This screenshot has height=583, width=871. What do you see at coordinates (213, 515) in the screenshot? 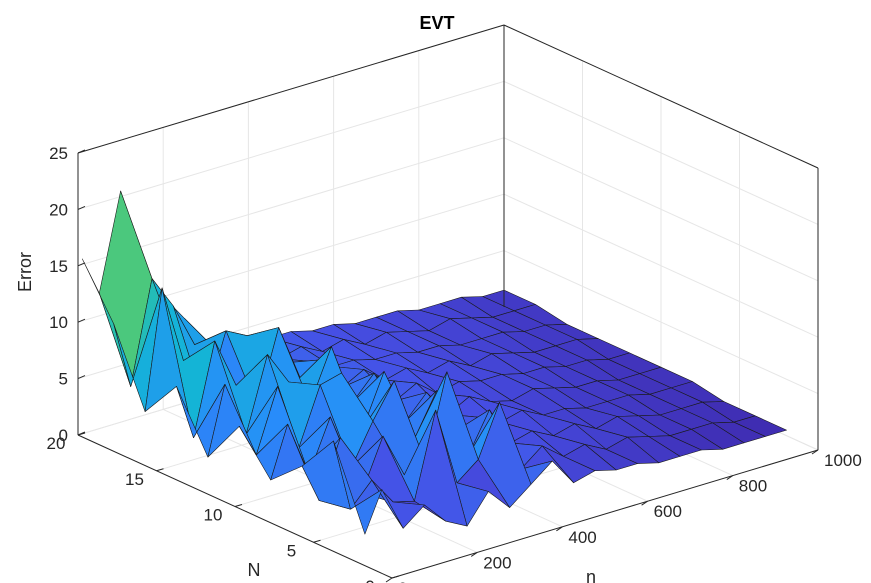
I see `y-tick-label: 10` at bounding box center [213, 515].